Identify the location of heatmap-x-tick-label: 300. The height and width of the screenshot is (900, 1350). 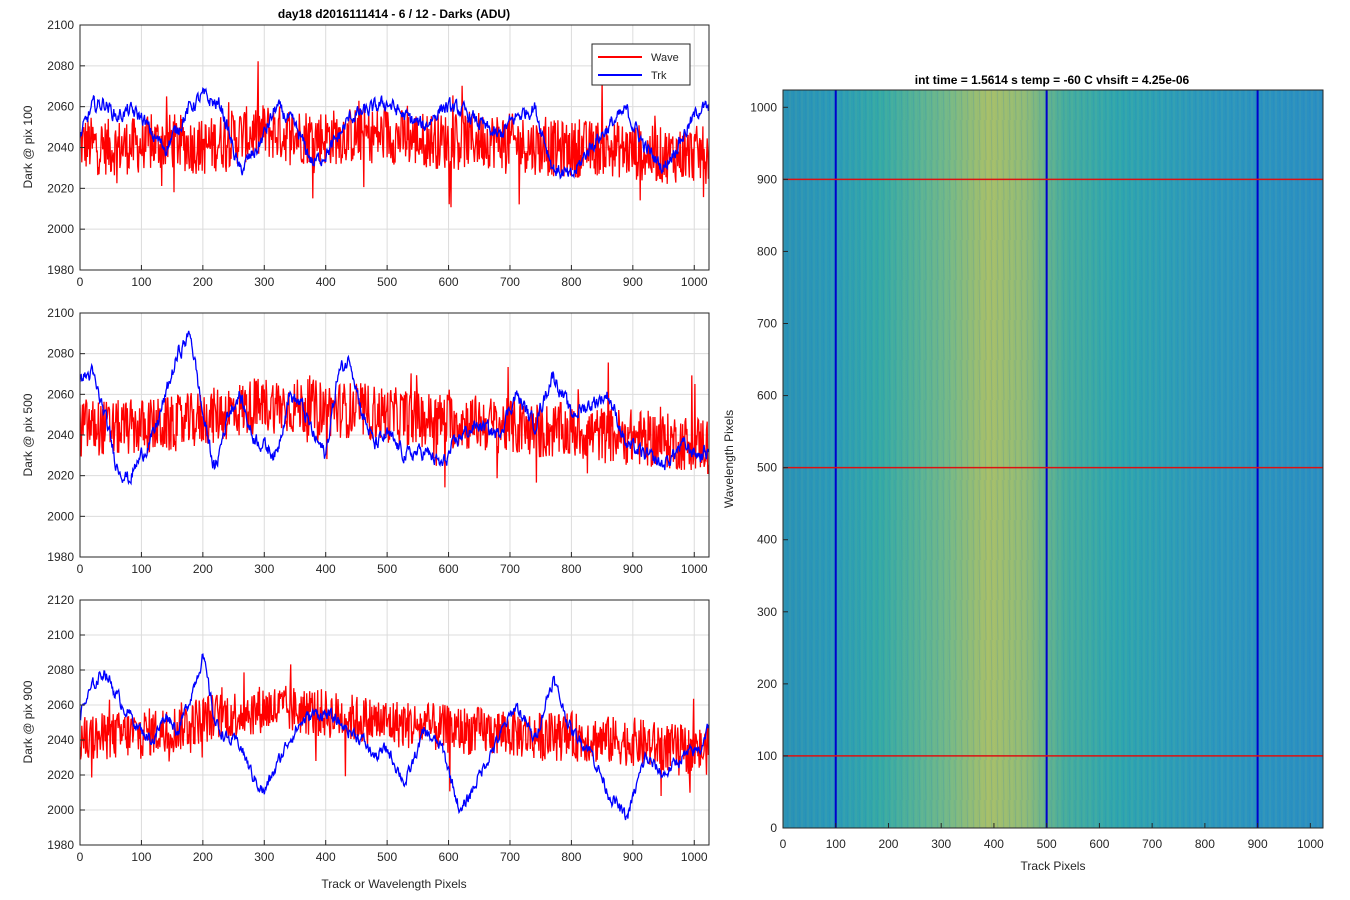
(941, 844).